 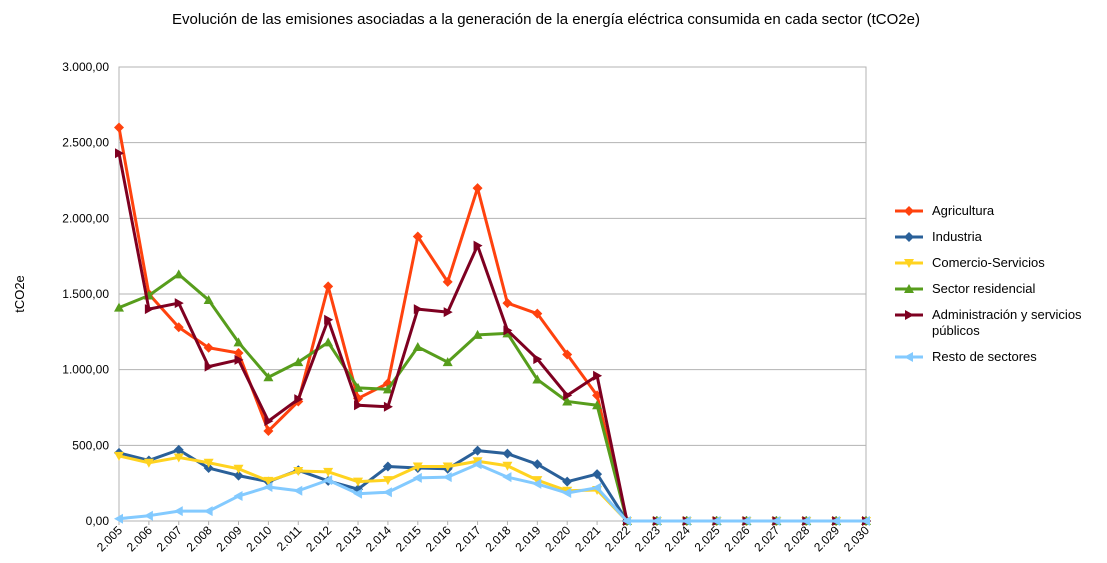 What do you see at coordinates (139, 538) in the screenshot?
I see `x-tick-label: 2.006` at bounding box center [139, 538].